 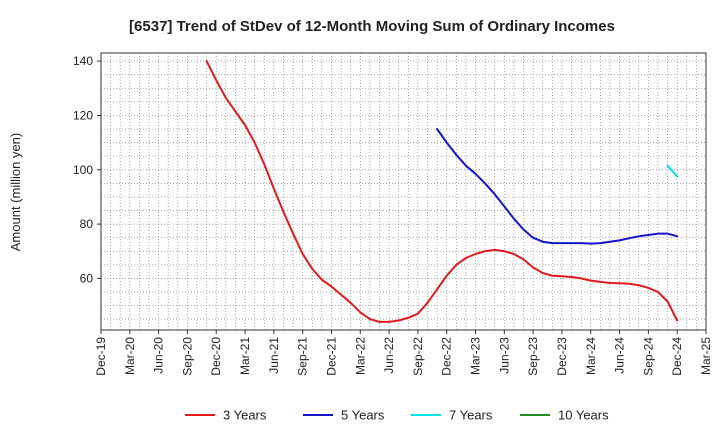 I want to click on legend-label: 7 Years, so click(x=471, y=415).